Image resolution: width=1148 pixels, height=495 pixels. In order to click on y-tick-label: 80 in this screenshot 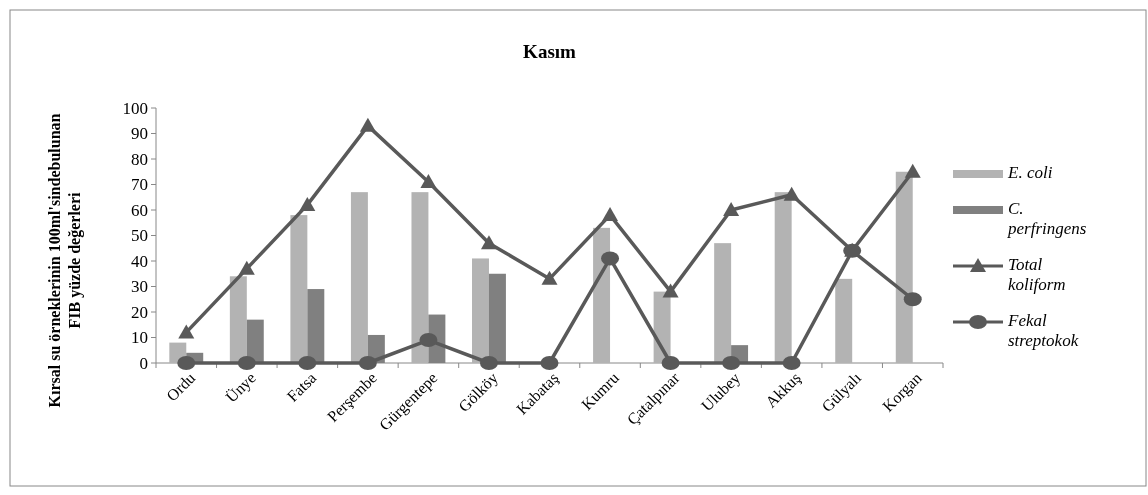, I will do `click(139, 159)`.